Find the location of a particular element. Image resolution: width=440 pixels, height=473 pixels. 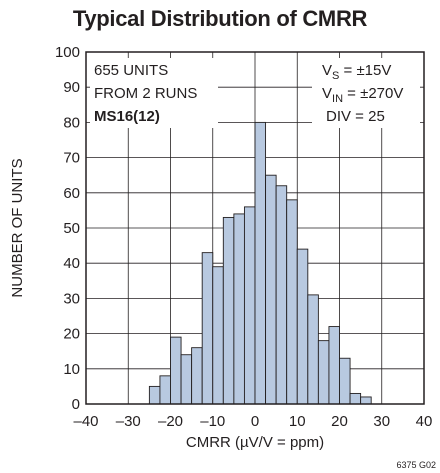

x-tick-label: 20 is located at coordinates (339, 421).